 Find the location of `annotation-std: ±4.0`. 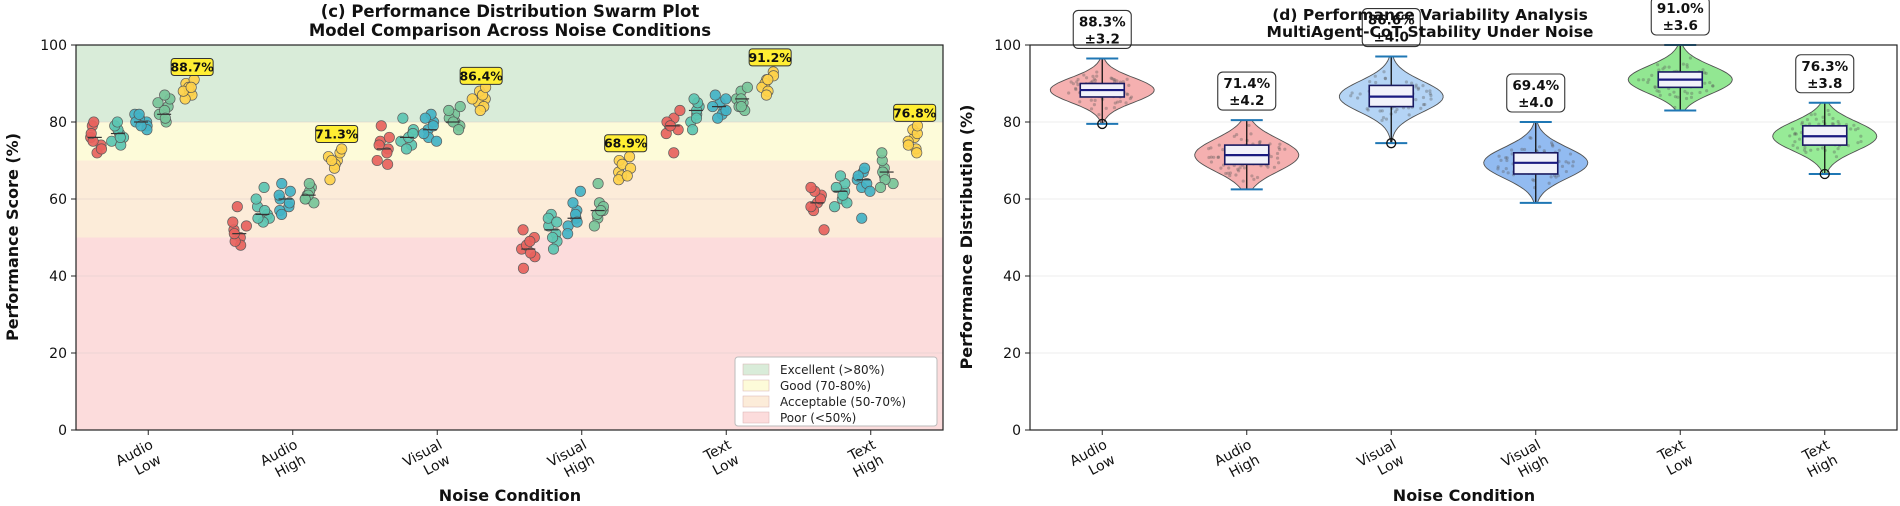

annotation-std: ±4.0 is located at coordinates (1391, 38).